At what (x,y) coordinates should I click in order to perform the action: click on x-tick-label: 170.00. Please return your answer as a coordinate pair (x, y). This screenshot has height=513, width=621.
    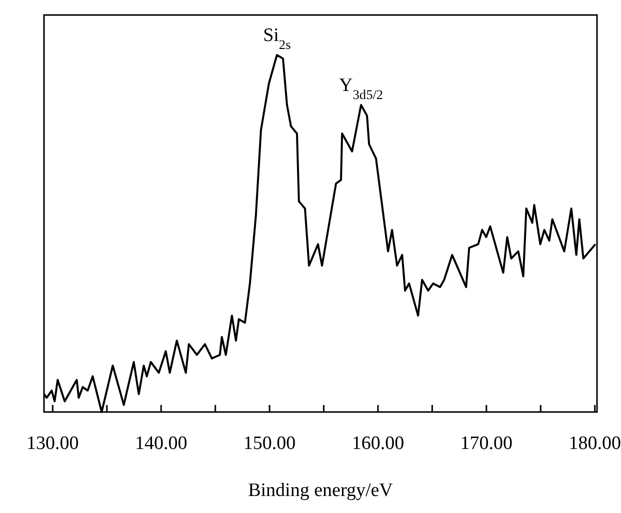
    Looking at the image, I should click on (486, 443).